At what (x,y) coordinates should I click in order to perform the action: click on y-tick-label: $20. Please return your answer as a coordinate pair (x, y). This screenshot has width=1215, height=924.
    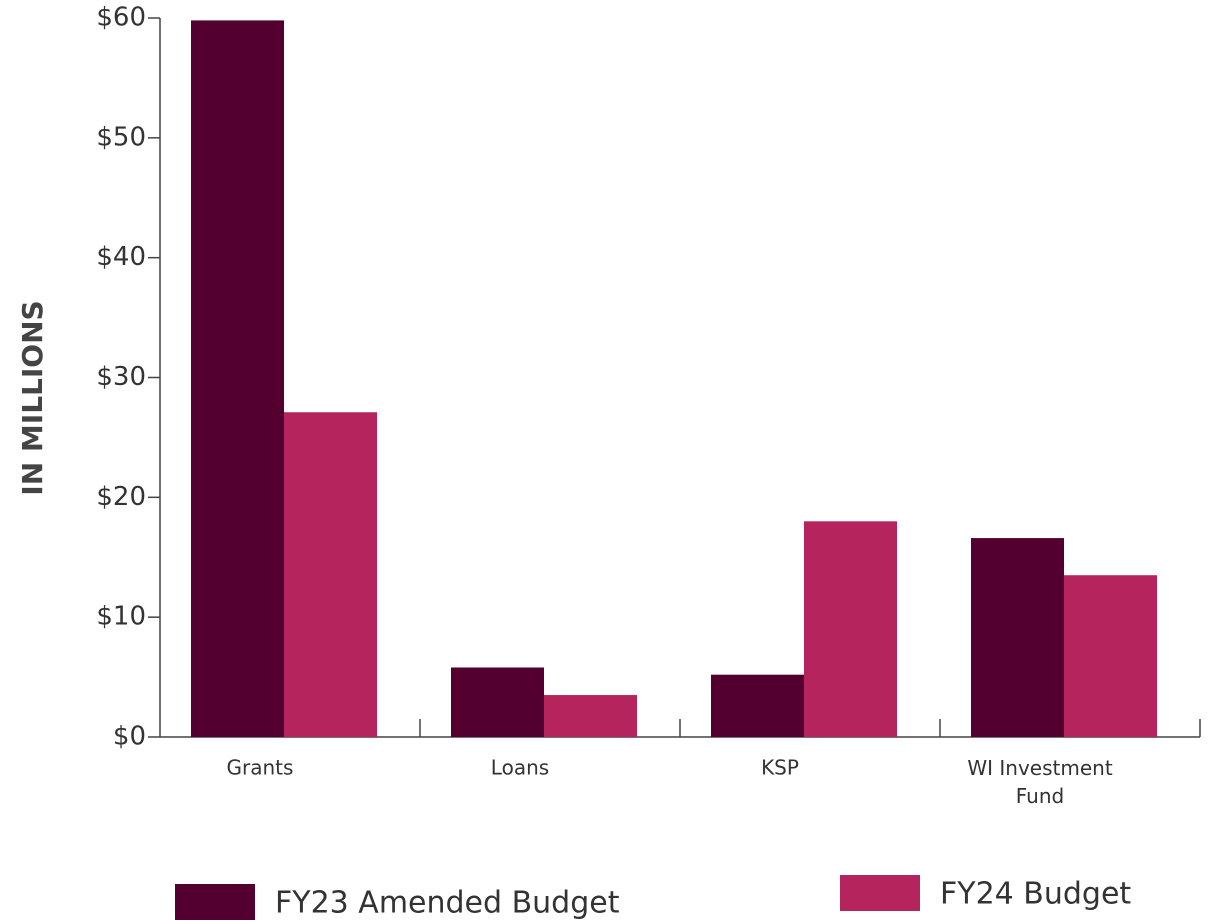
    Looking at the image, I should click on (121, 497).